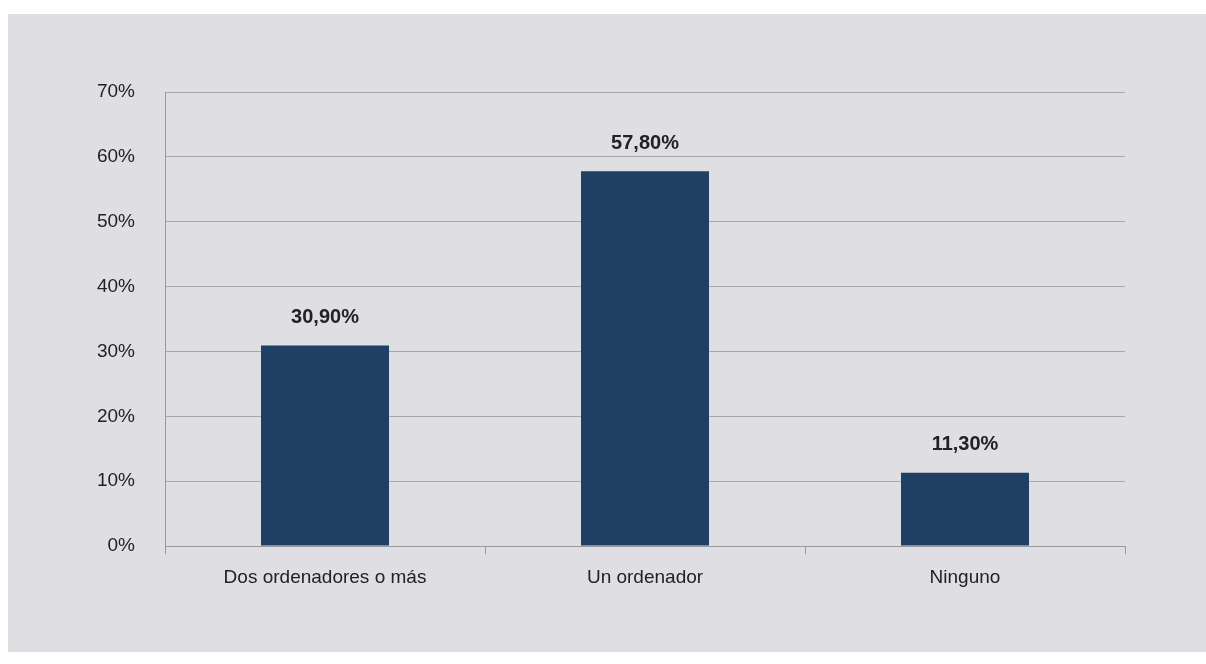  I want to click on x-tick-label: Ninguno, so click(965, 576).